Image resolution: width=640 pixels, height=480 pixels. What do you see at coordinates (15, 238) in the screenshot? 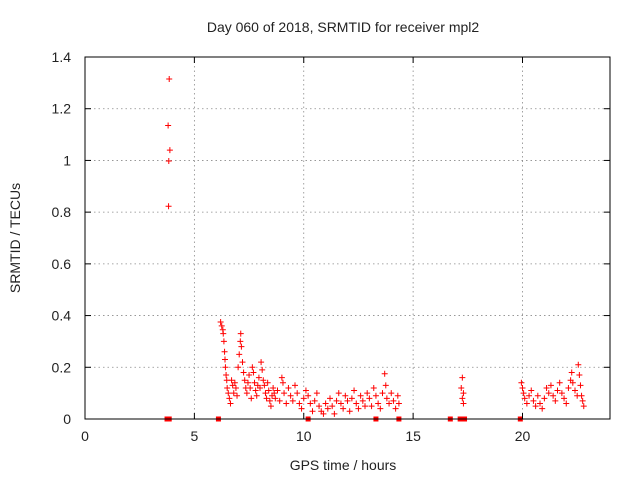
I see `y-axis-label: SRMTID / TECUs` at bounding box center [15, 238].